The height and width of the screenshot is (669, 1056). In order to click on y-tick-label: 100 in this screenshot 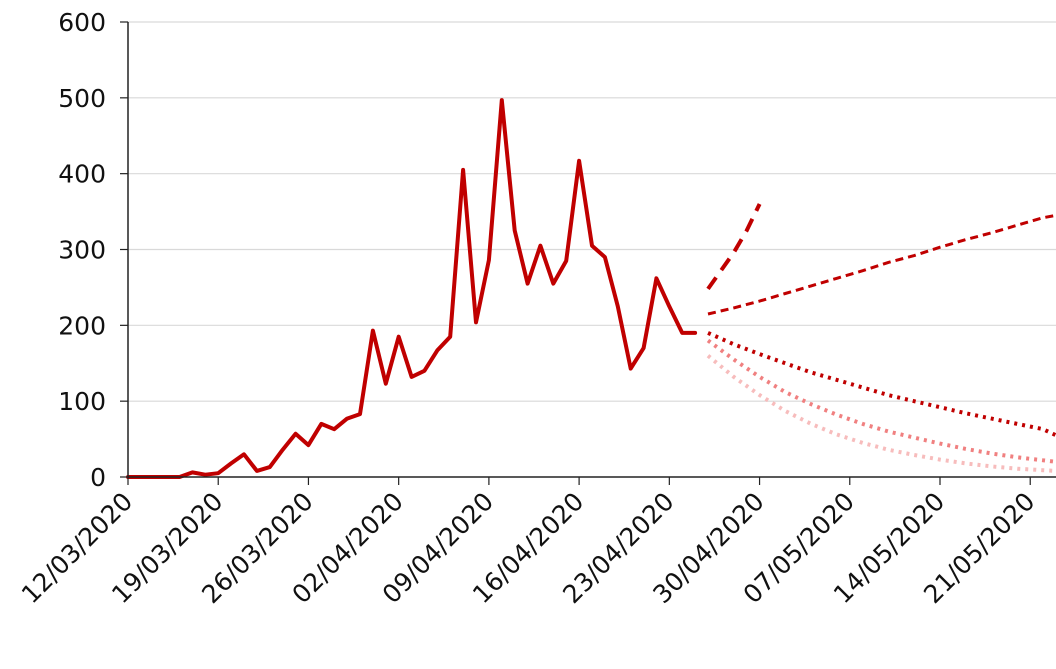, I will do `click(82, 401)`.